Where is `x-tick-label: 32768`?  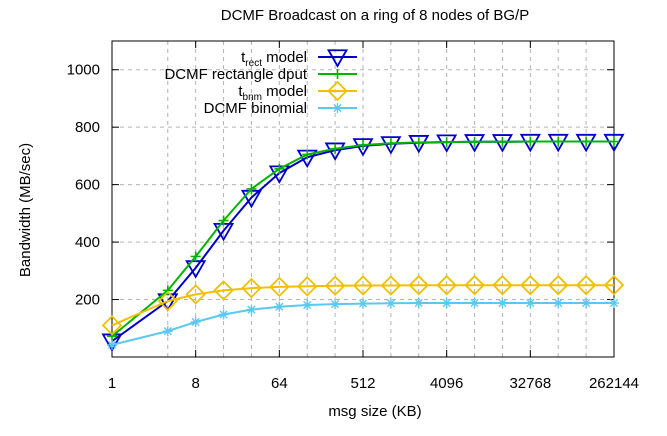
x-tick-label: 32768 is located at coordinates (530, 383).